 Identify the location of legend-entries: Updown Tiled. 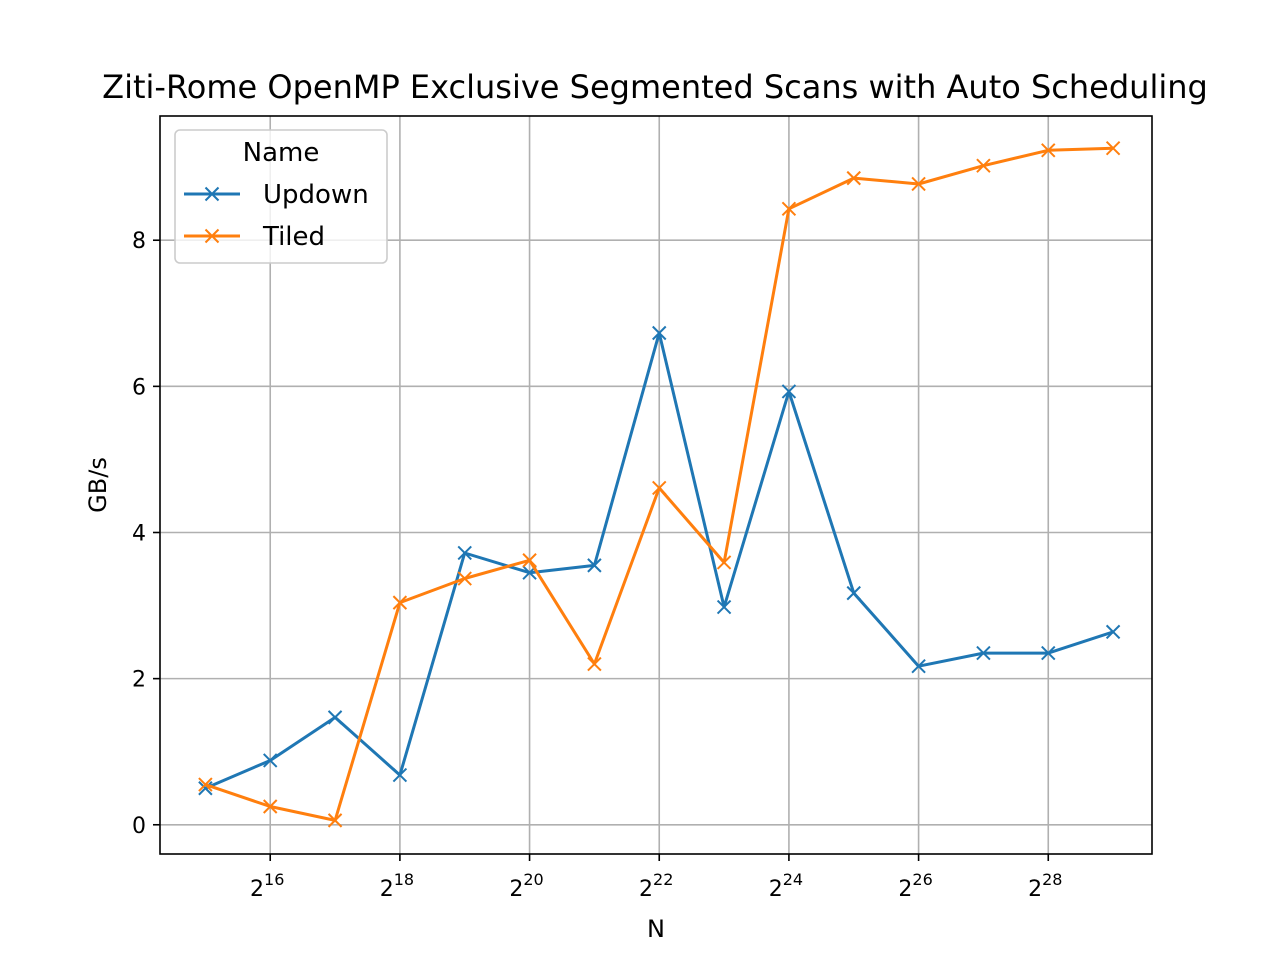
(276, 216).